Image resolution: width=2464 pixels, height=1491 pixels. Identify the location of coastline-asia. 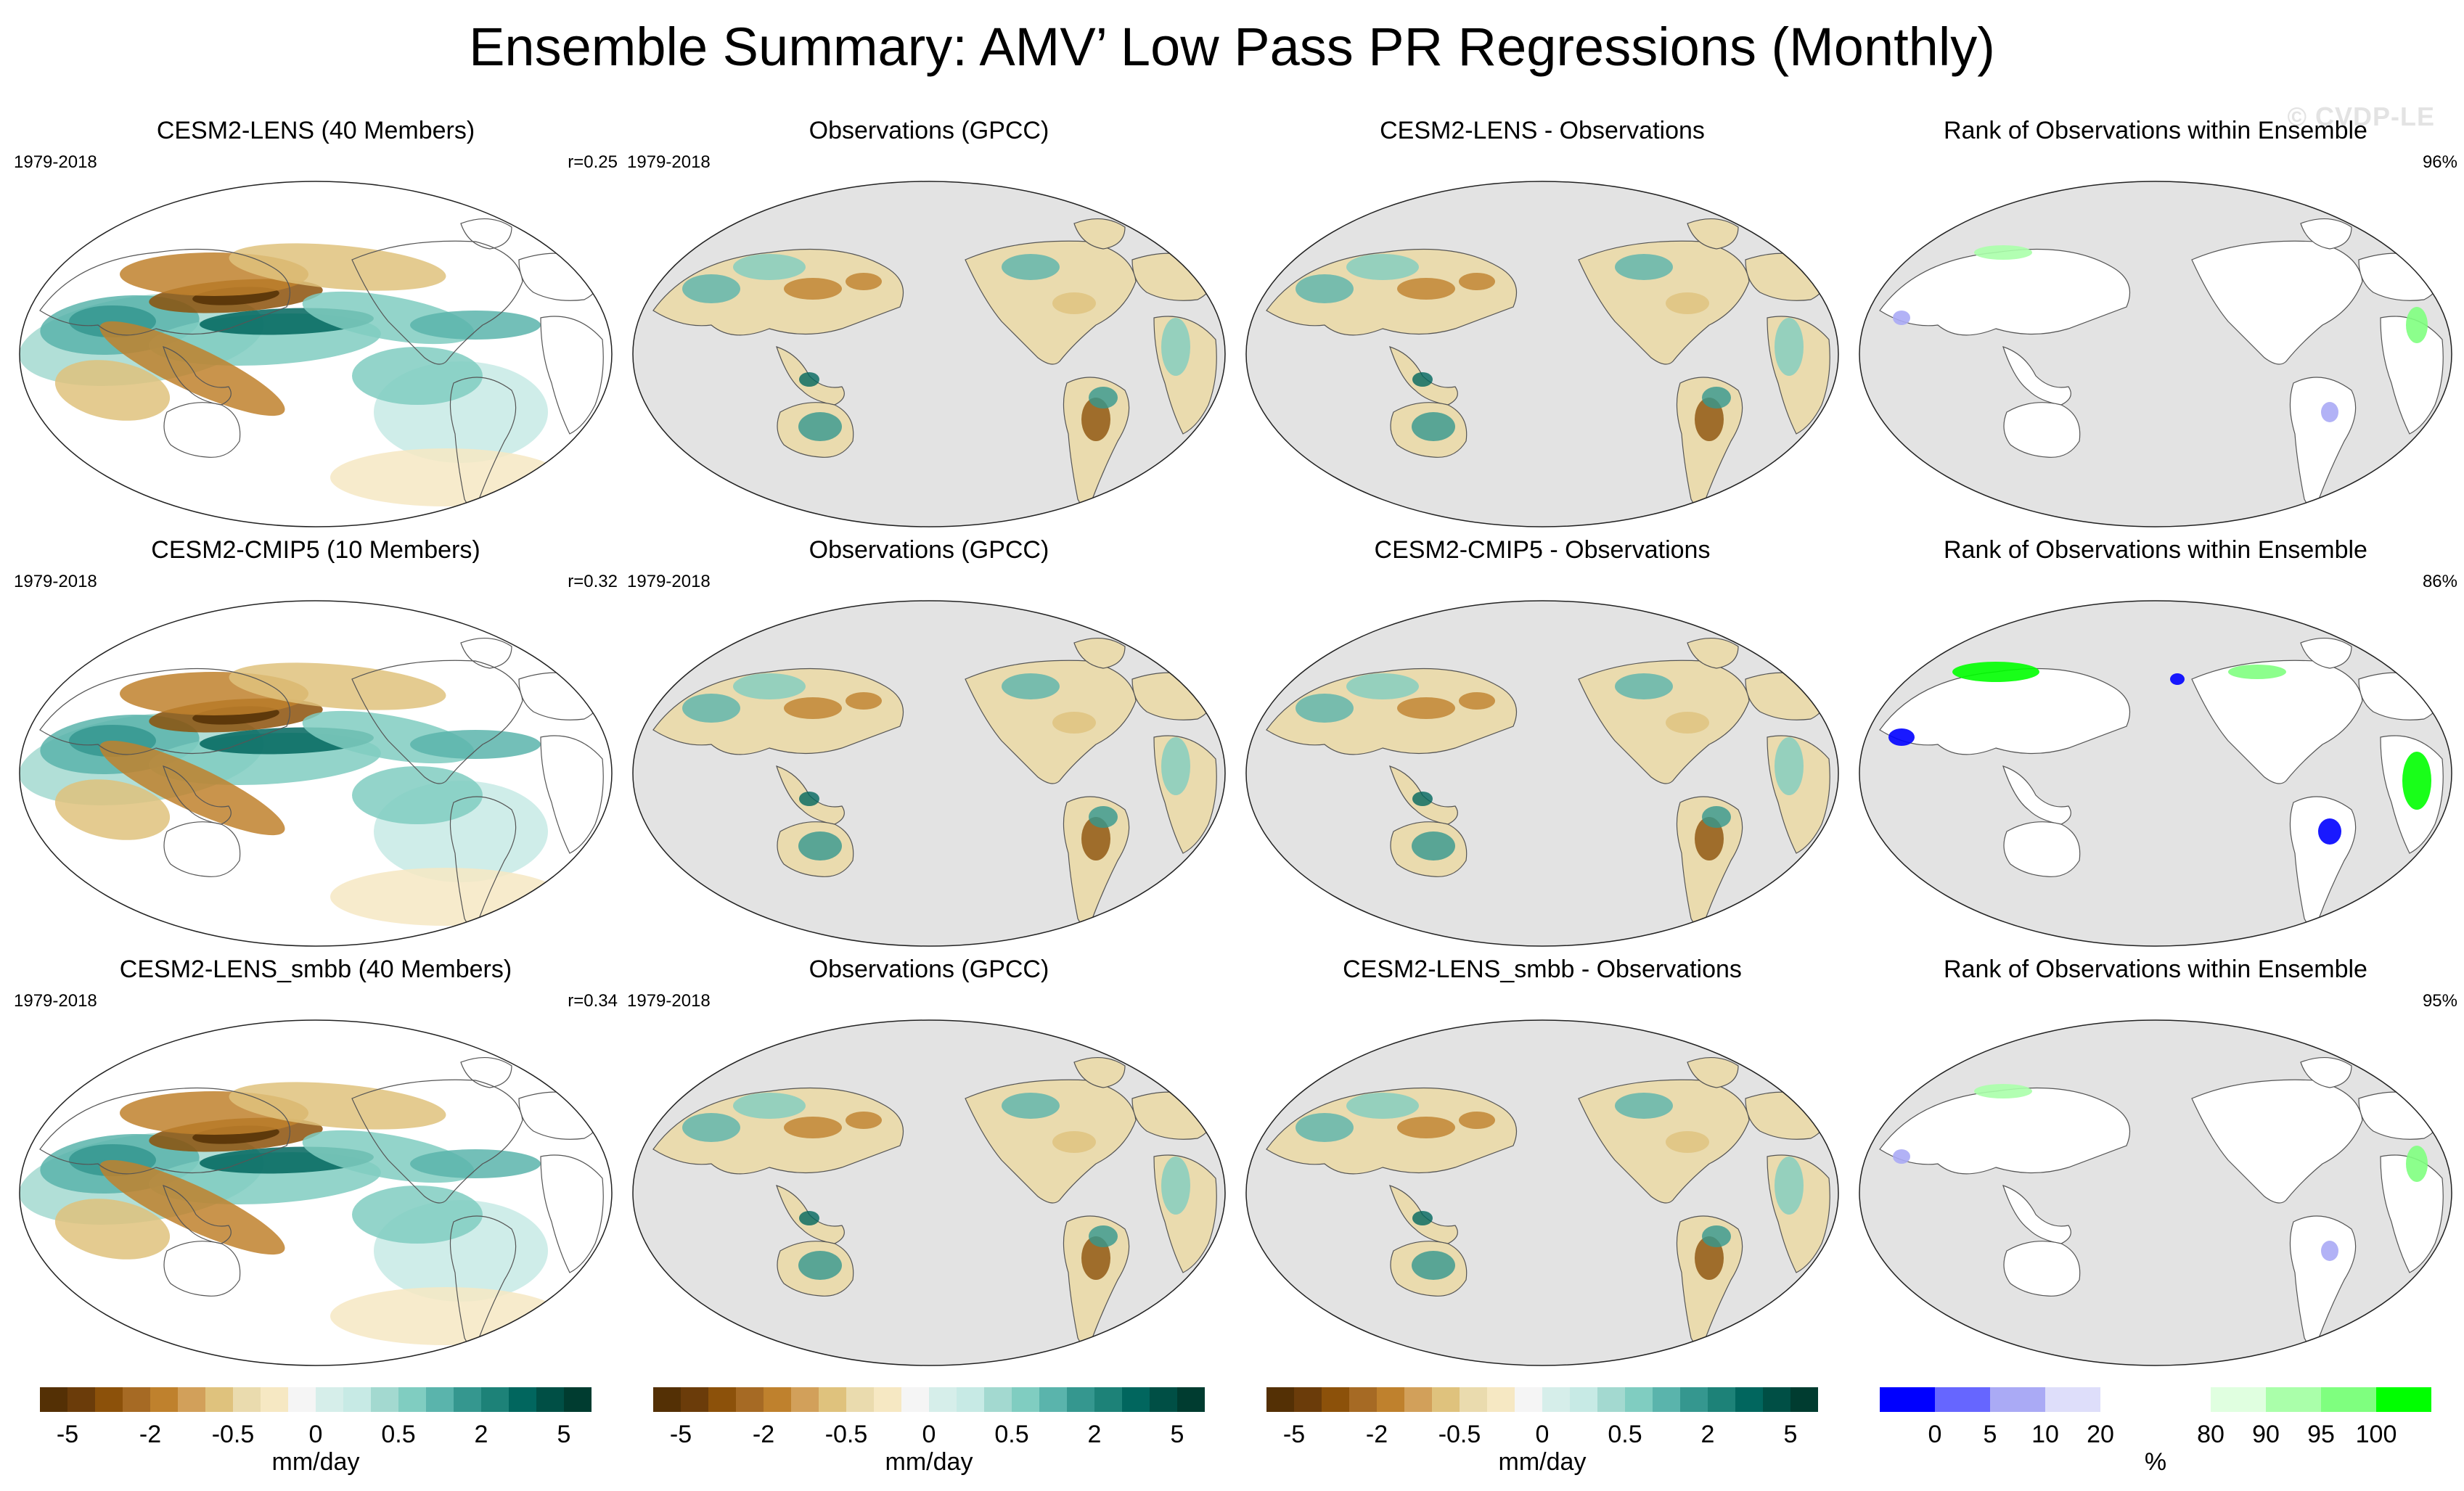
(1392, 1131).